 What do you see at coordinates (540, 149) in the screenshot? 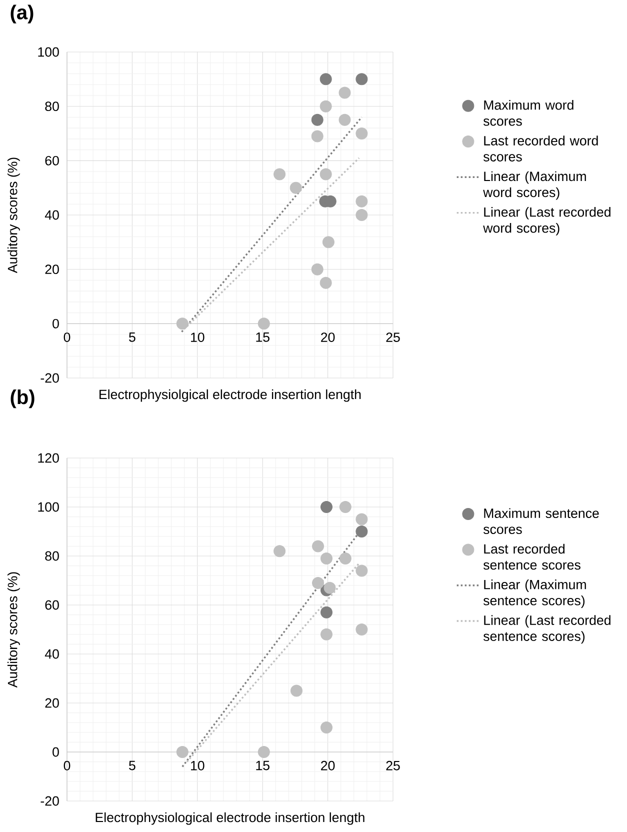
I see `legend-label: Last recorded word scores` at bounding box center [540, 149].